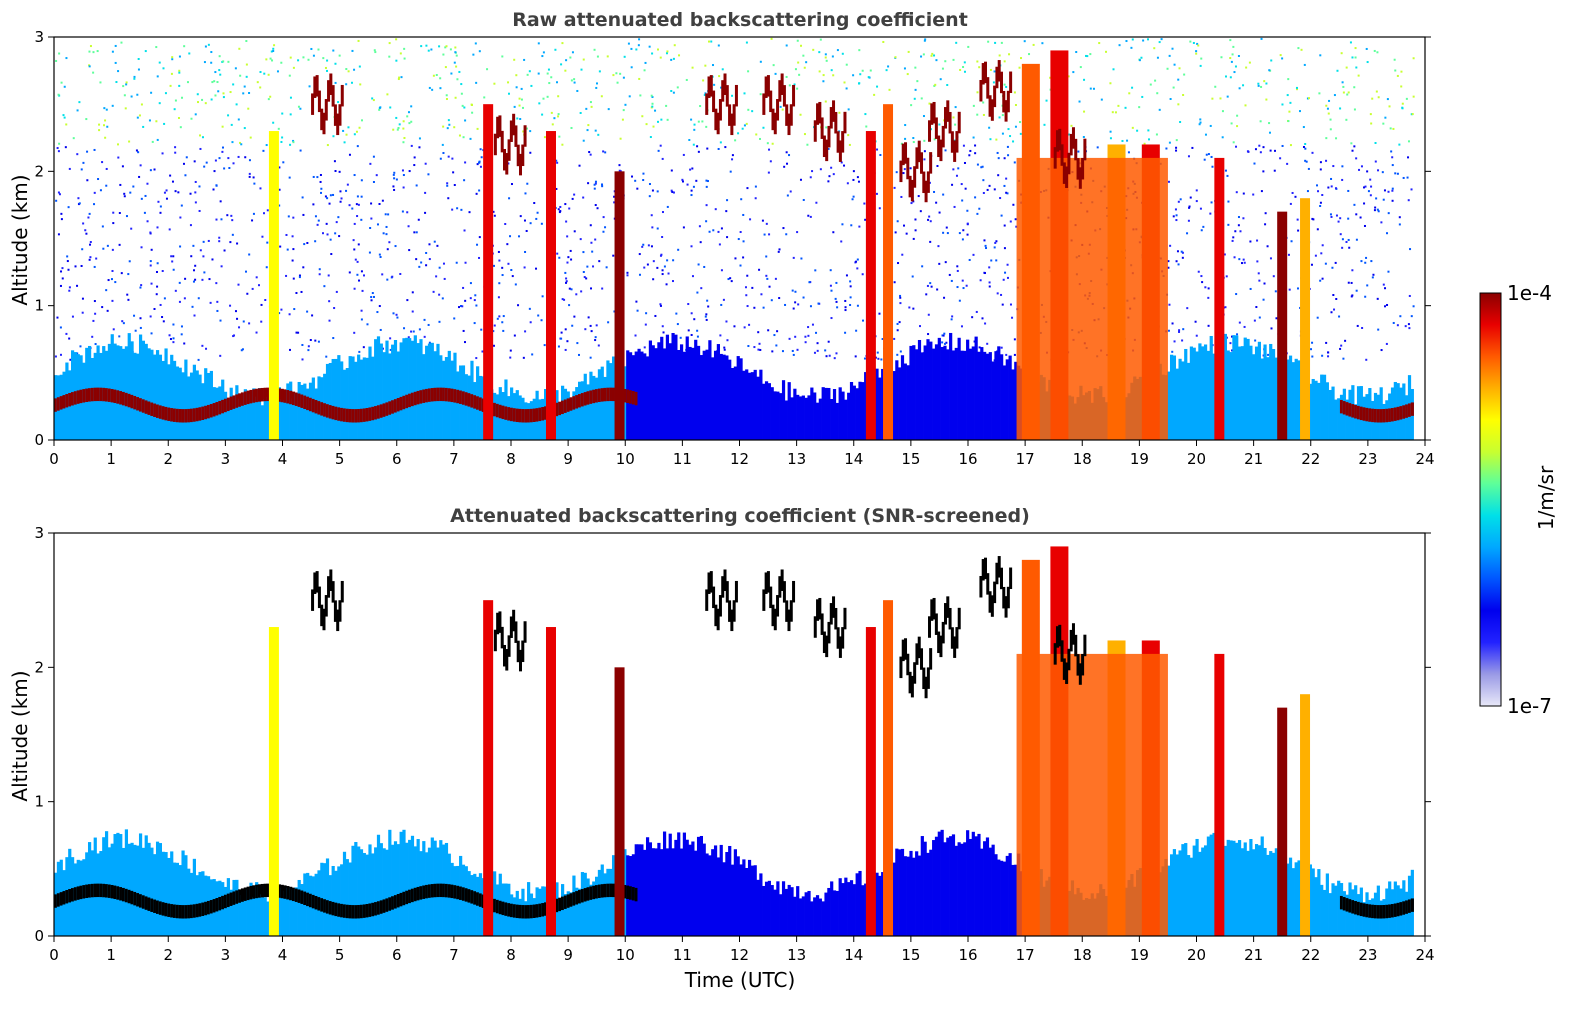  Describe the element at coordinates (1529, 706) in the screenshot. I see `colorbar-min-label: 1e-7` at that location.